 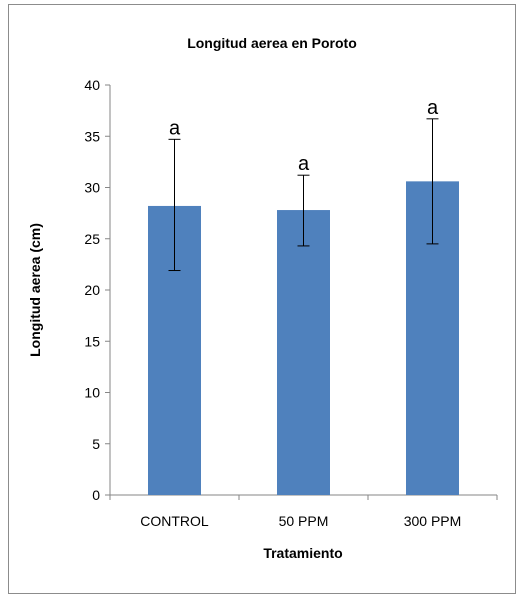 I want to click on x-tick-label: 300 PPM, so click(x=433, y=521).